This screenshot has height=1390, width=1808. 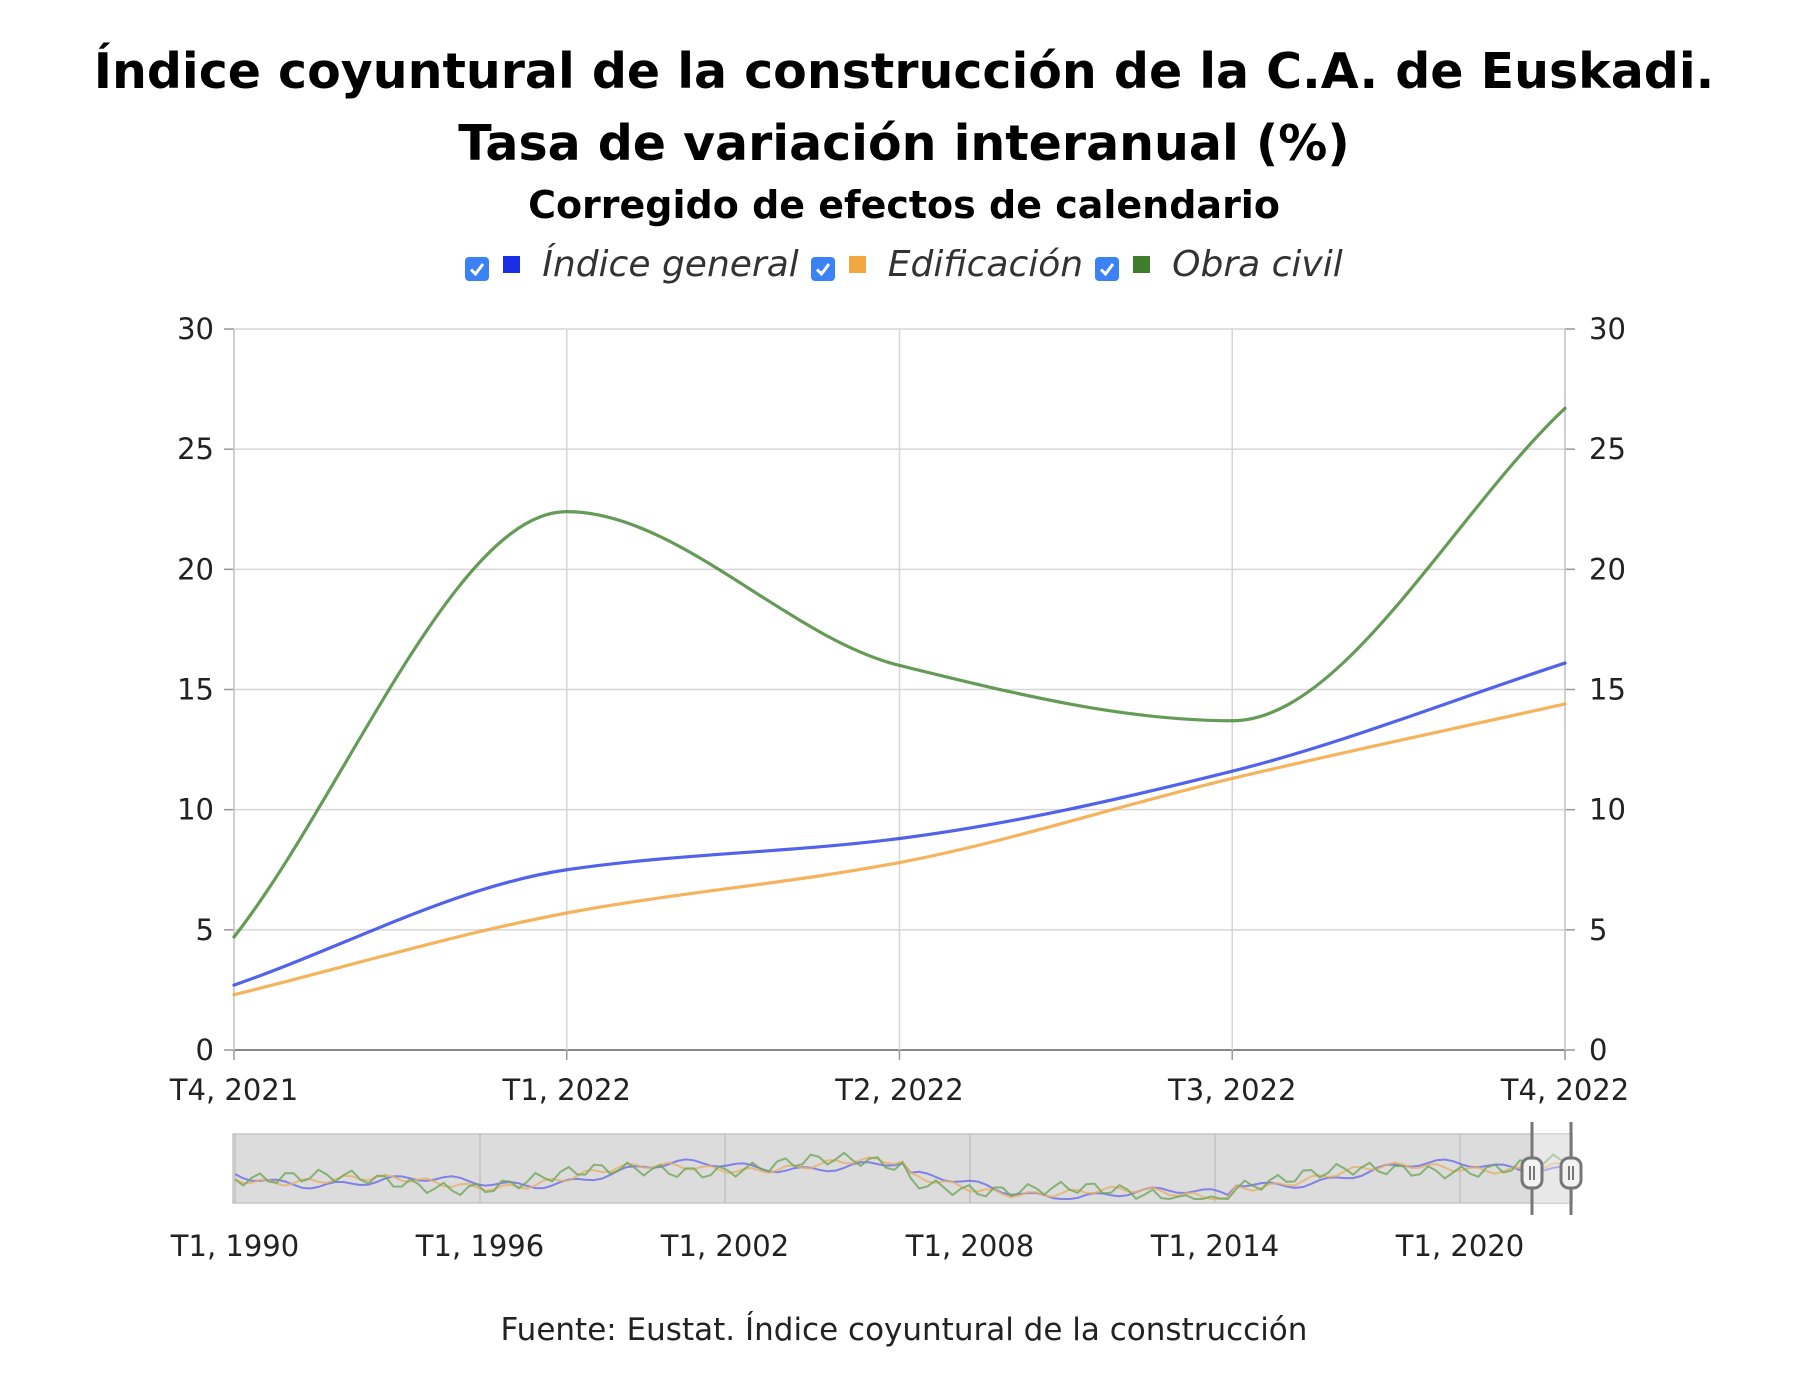 I want to click on y-tick-label-right: 5, so click(x=1598, y=930).